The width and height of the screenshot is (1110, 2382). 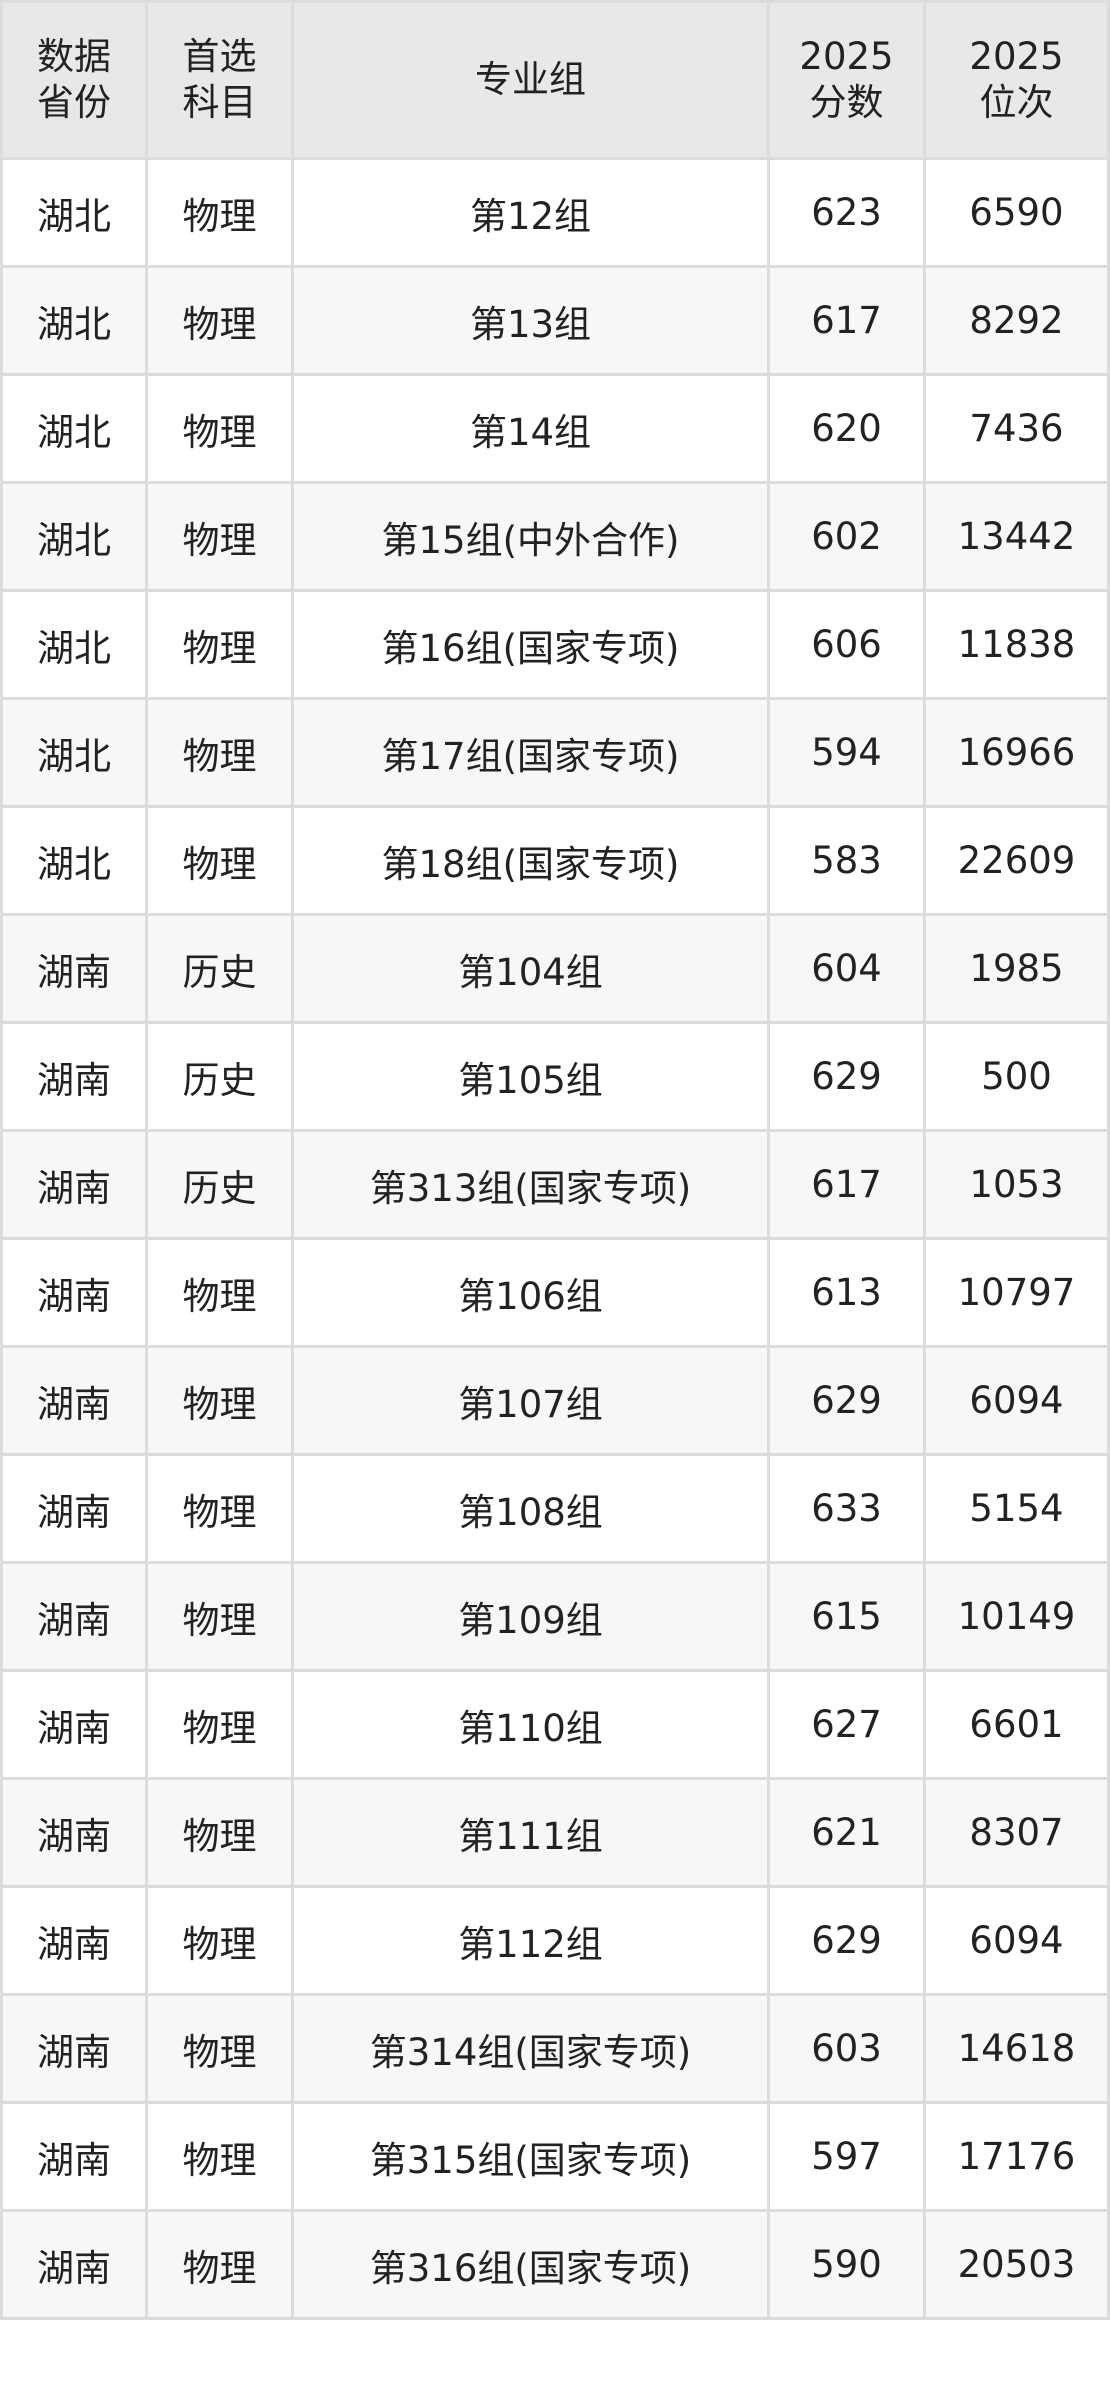 I want to click on table-row: 湖南 物理 第109组 615 10149, so click(x=555, y=1616).